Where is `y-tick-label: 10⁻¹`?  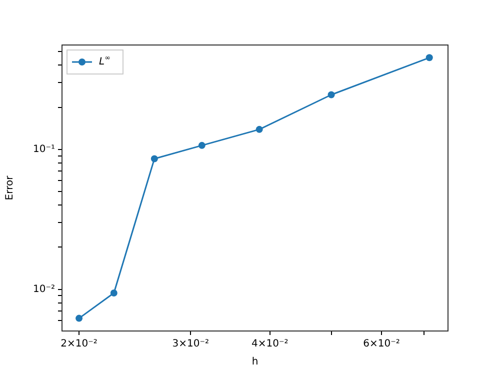
y-tick-label: 10⁻¹ is located at coordinates (43, 150).